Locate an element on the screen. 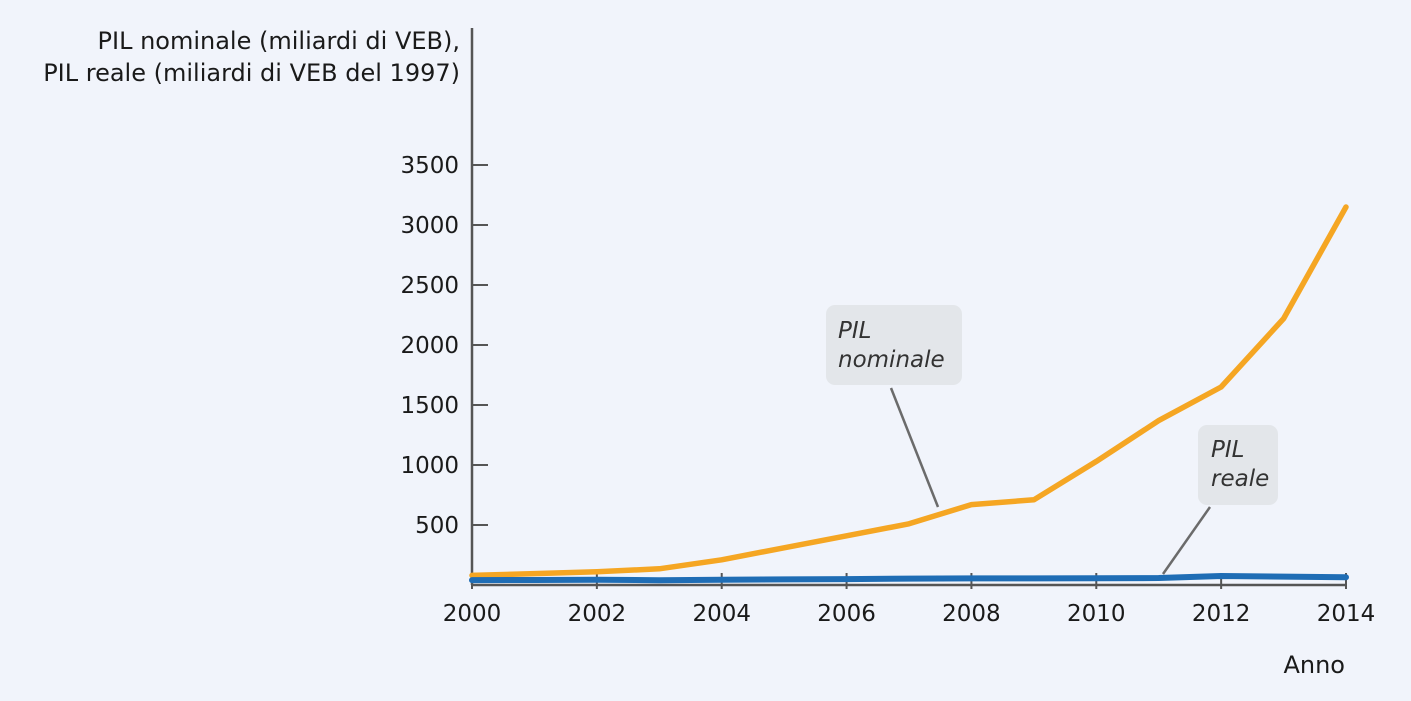 The height and width of the screenshot is (701, 1411). x-tick-label: 2012 is located at coordinates (1221, 614).